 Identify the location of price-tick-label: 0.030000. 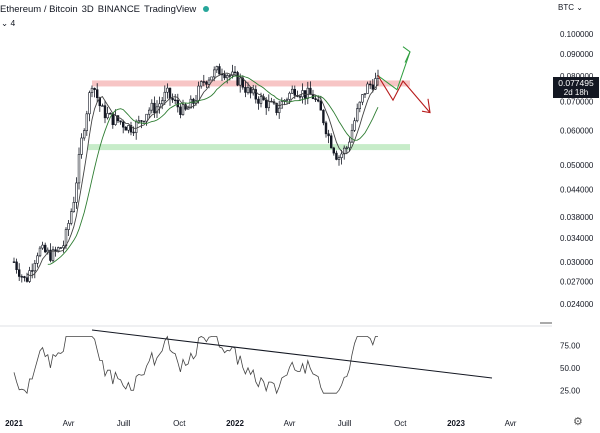
(577, 262).